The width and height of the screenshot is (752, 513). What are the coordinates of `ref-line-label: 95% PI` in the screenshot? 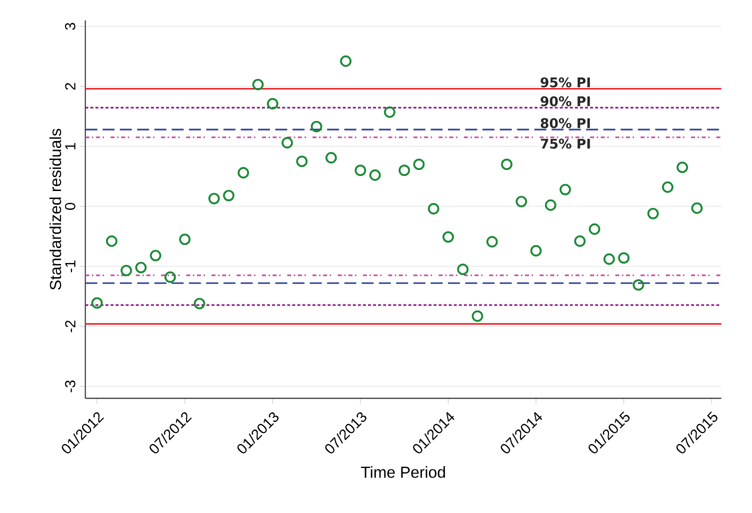 It's located at (565, 82).